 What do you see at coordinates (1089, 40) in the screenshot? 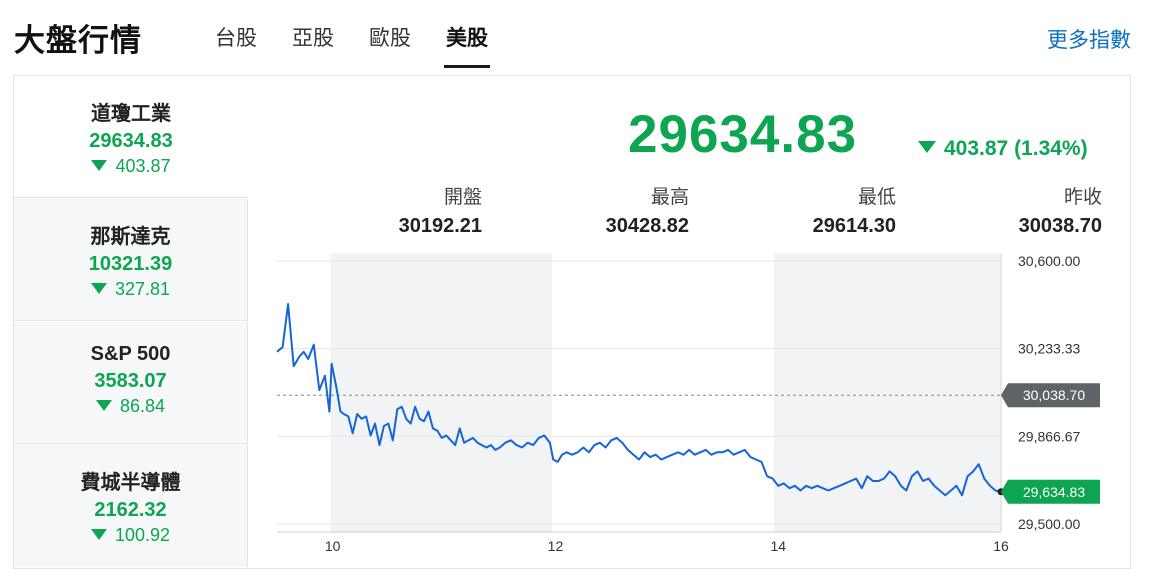
I see `more-indices-link: 更多指數` at bounding box center [1089, 40].